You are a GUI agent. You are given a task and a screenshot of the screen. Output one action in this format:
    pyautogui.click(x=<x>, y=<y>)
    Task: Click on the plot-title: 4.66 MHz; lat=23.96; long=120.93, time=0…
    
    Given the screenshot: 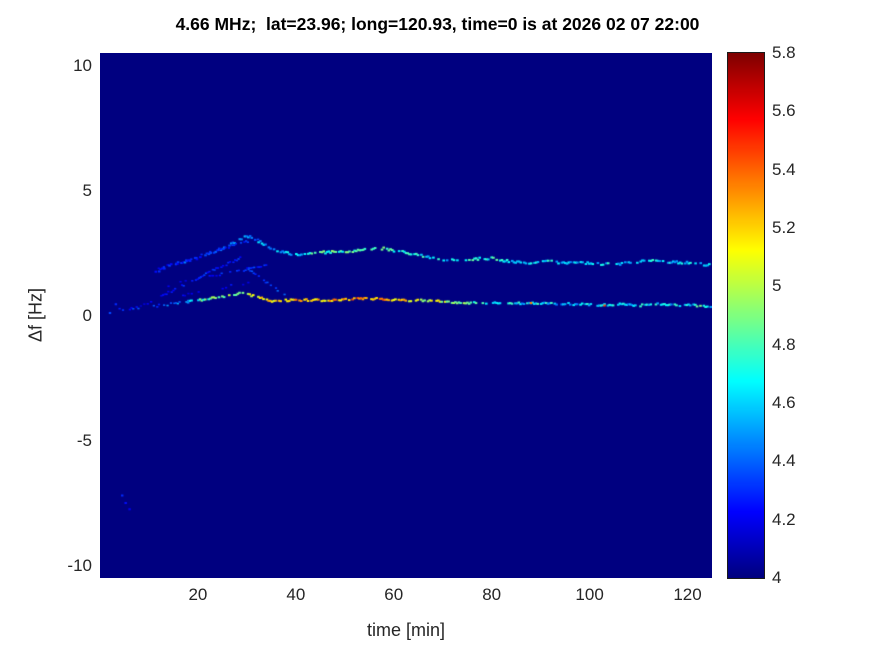 What is the action you would take?
    pyautogui.click(x=437, y=24)
    